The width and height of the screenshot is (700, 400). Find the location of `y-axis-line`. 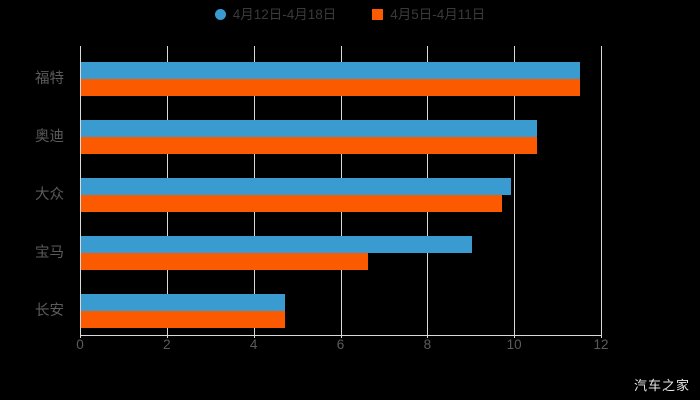

y-axis-line is located at coordinates (80, 191).